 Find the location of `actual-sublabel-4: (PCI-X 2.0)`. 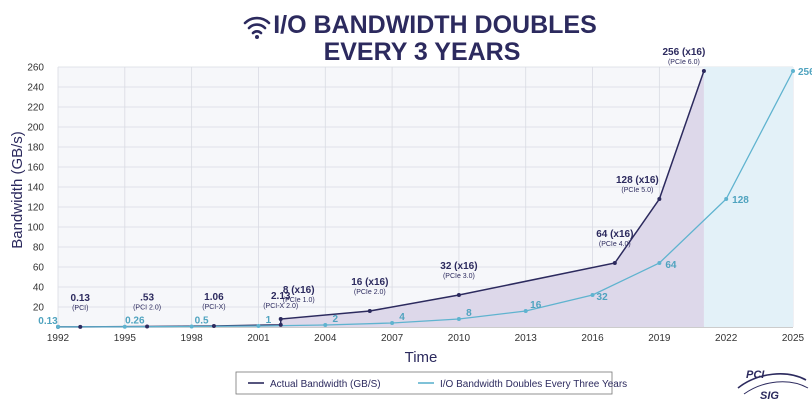

actual-sublabel-4: (PCI-X 2.0) is located at coordinates (280, 306).